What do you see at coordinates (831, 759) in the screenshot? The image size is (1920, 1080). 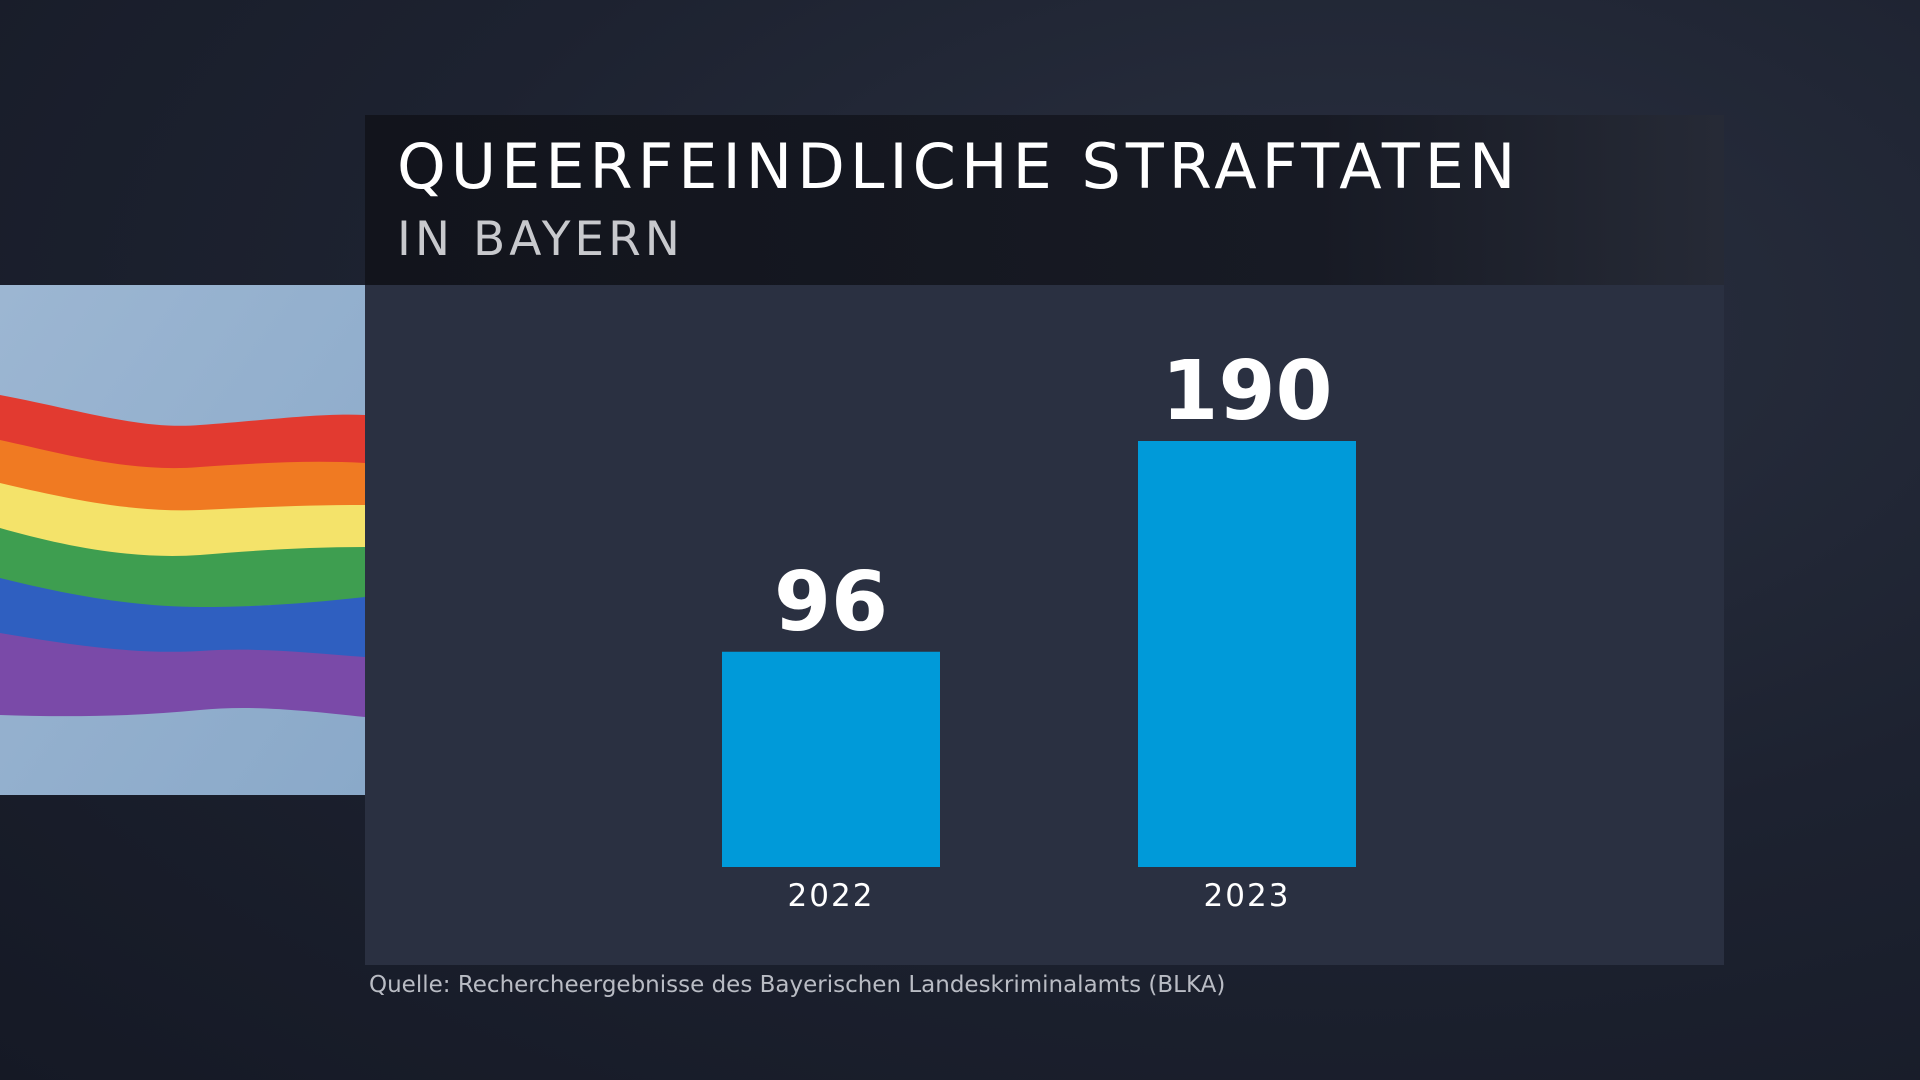 I see `bar-2022` at bounding box center [831, 759].